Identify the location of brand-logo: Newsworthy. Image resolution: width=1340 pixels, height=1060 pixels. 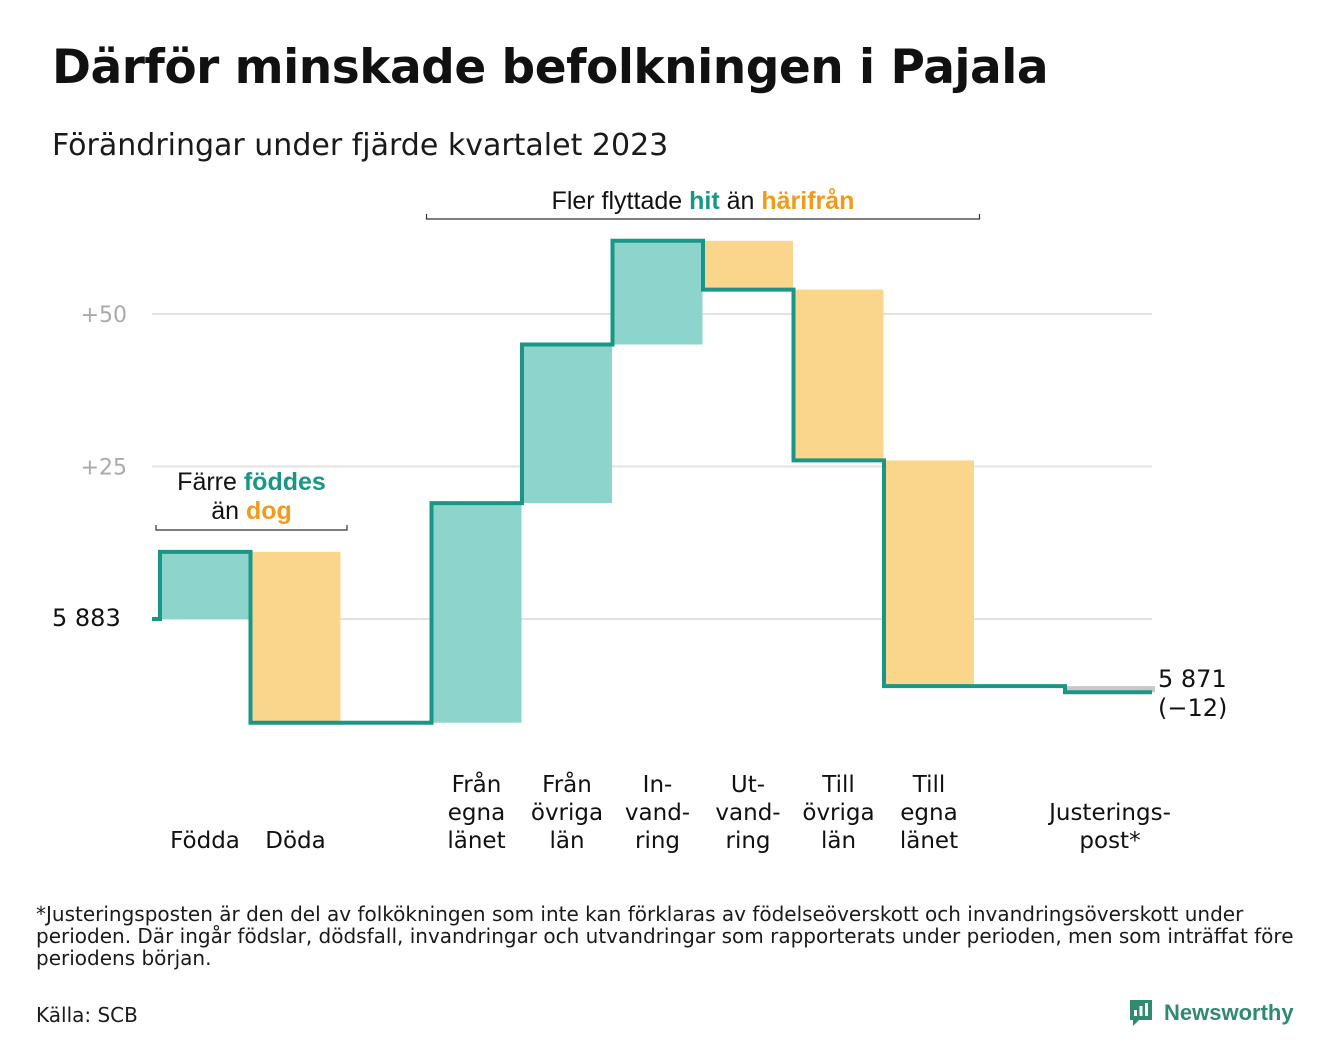
(1211, 1013).